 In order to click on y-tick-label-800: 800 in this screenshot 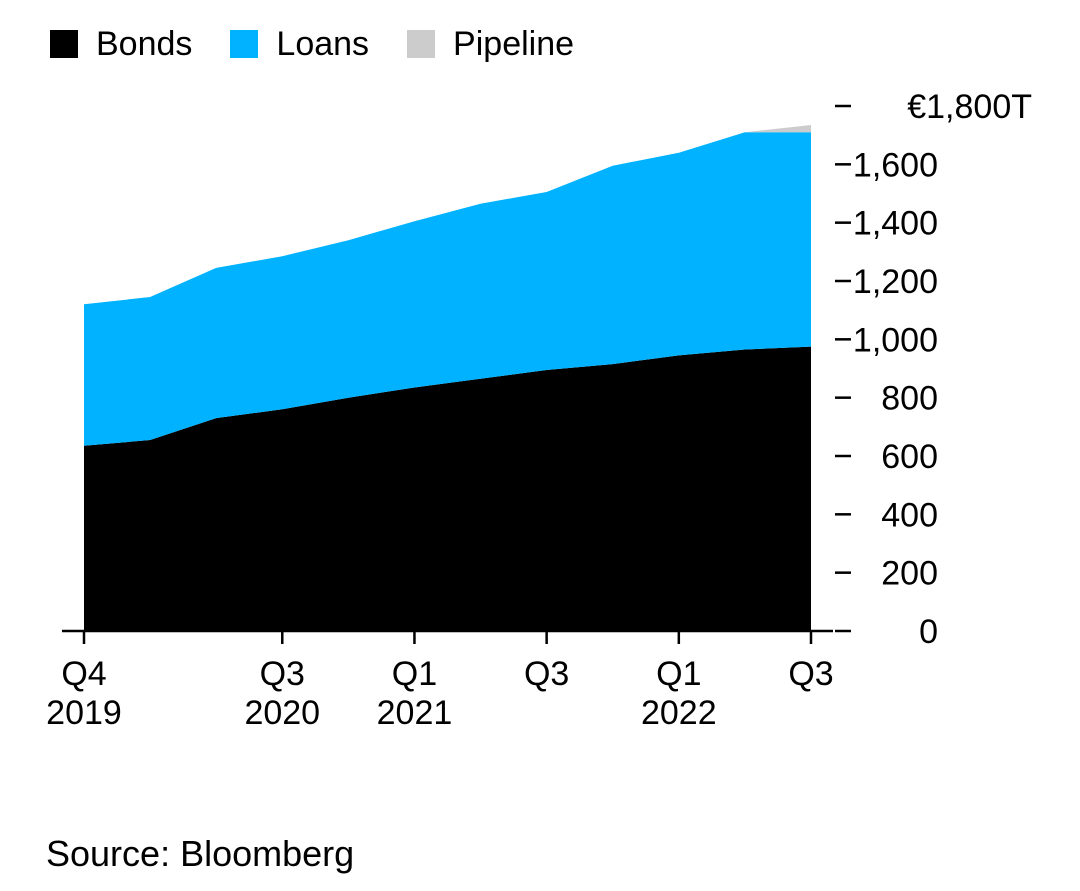, I will do `click(909, 399)`.